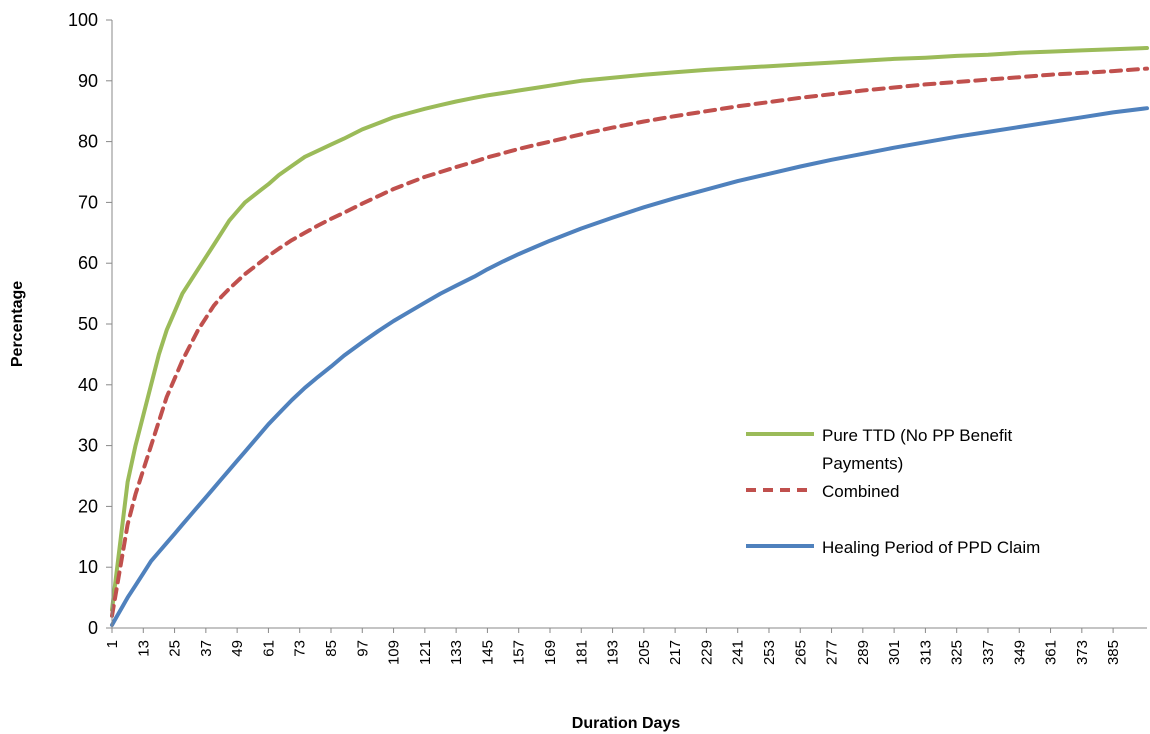  Describe the element at coordinates (88, 506) in the screenshot. I see `y-tick-label: 20` at that location.